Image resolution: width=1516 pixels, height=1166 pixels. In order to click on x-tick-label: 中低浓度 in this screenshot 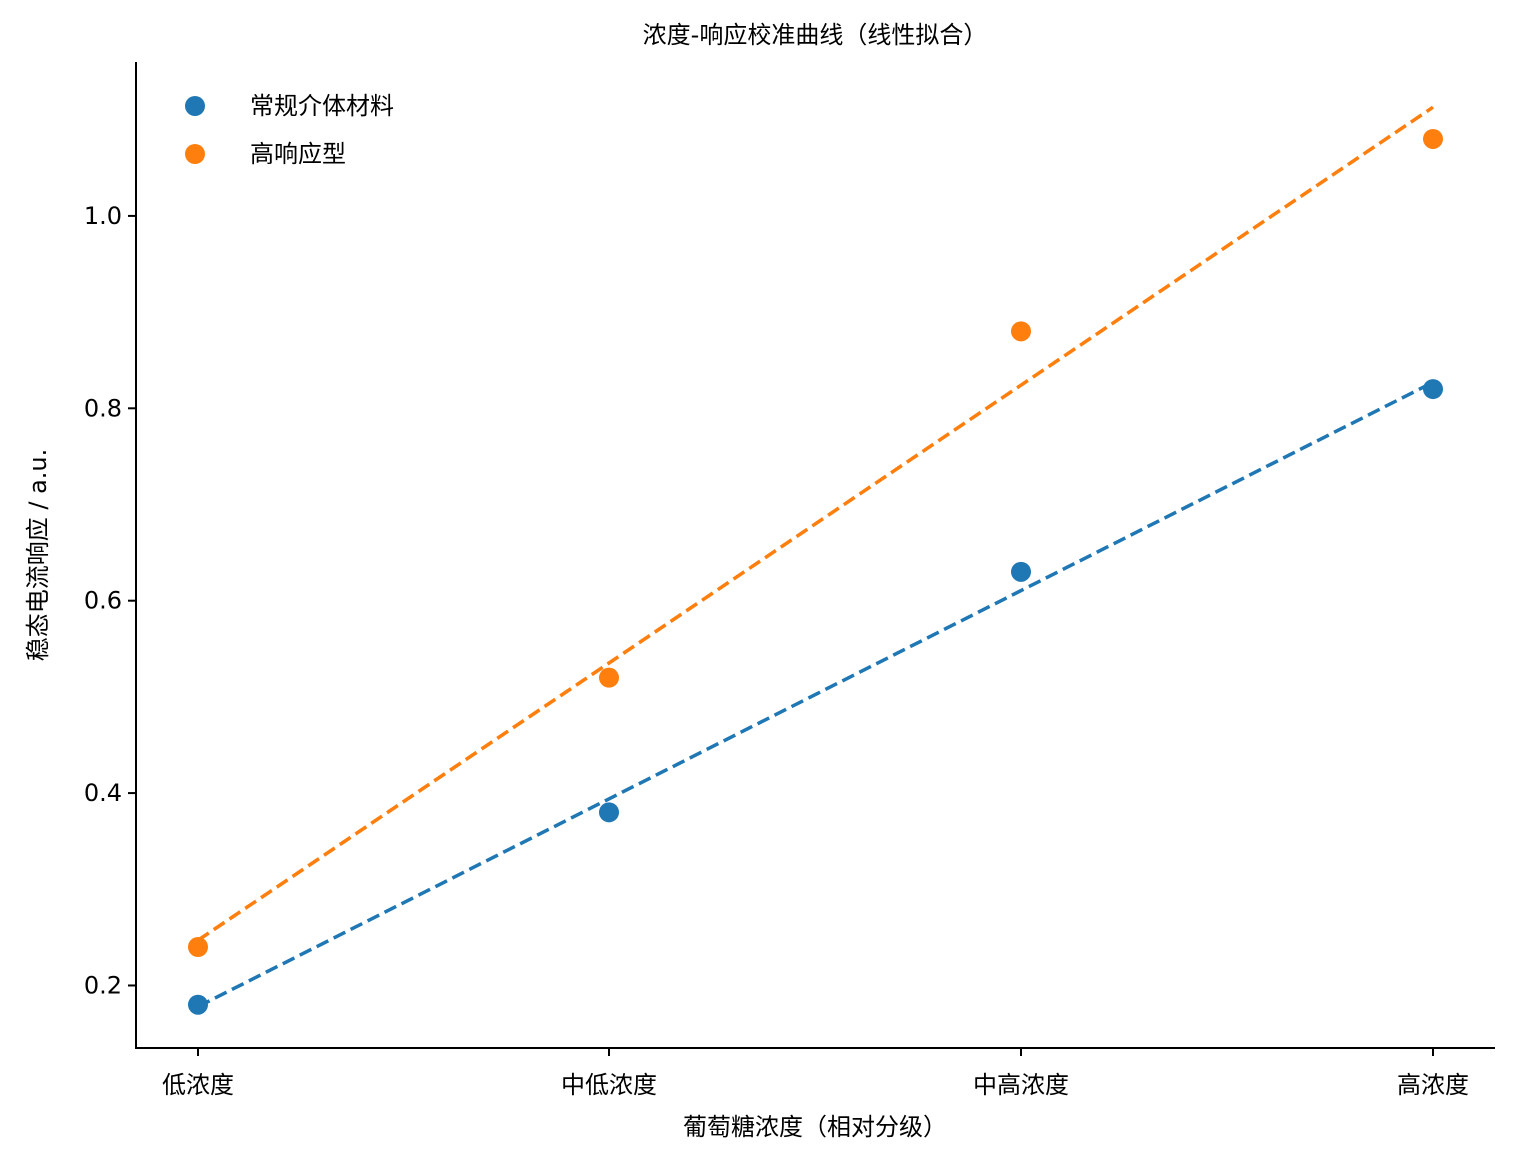, I will do `click(609, 1085)`.